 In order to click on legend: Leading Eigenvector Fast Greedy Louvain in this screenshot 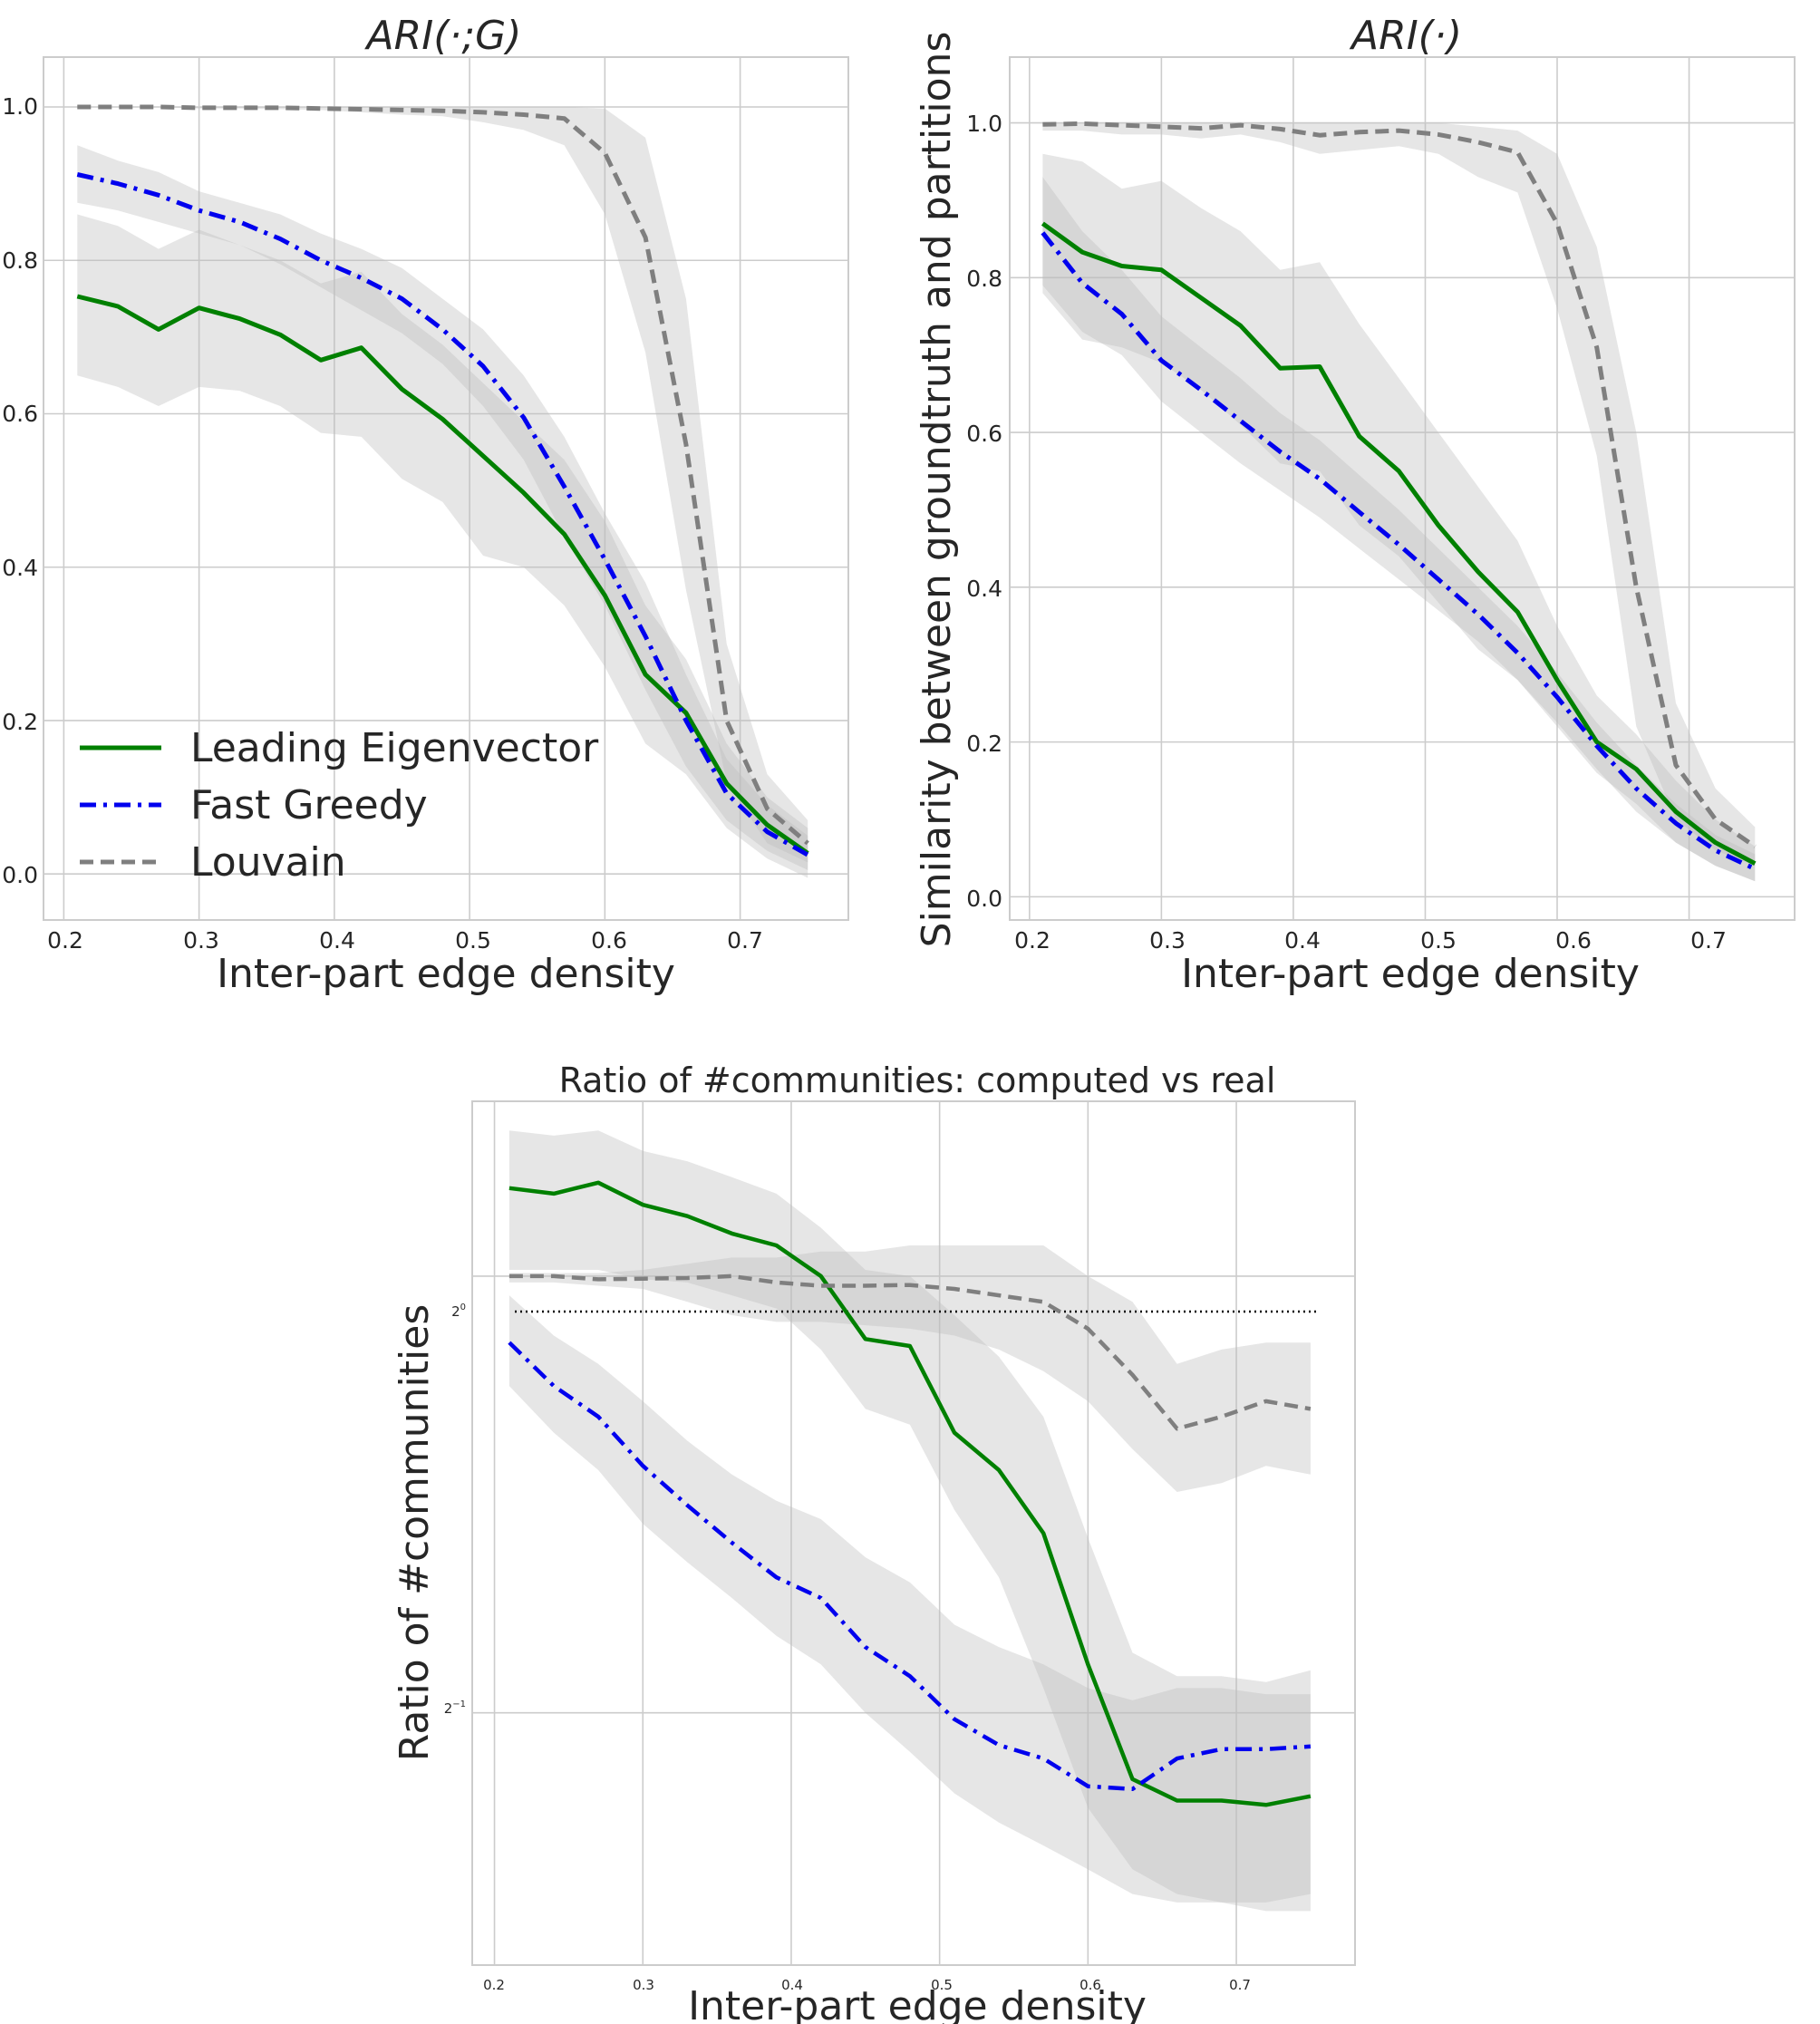, I will do `click(339, 805)`.